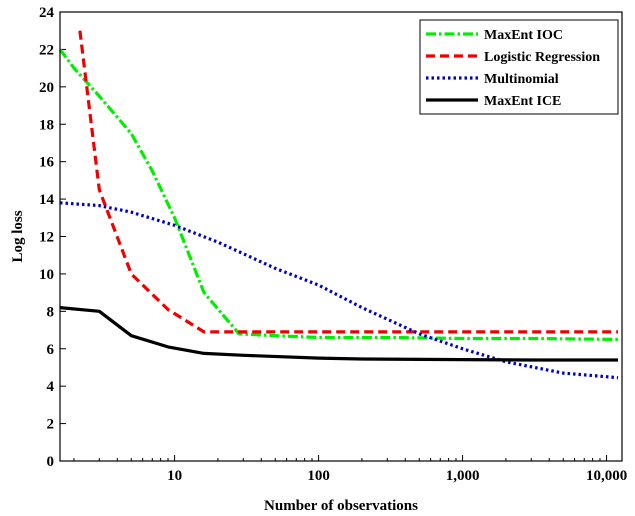 The width and height of the screenshot is (635, 516). Describe the element at coordinates (51, 425) in the screenshot. I see `y-tick-label: 2` at that location.